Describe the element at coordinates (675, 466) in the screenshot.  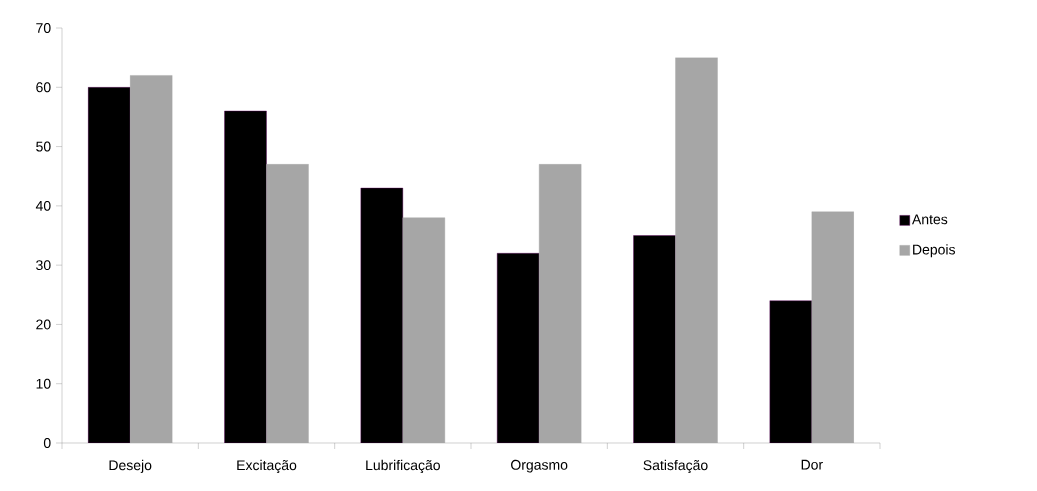
I see `x-tick-label: Satisfação` at that location.